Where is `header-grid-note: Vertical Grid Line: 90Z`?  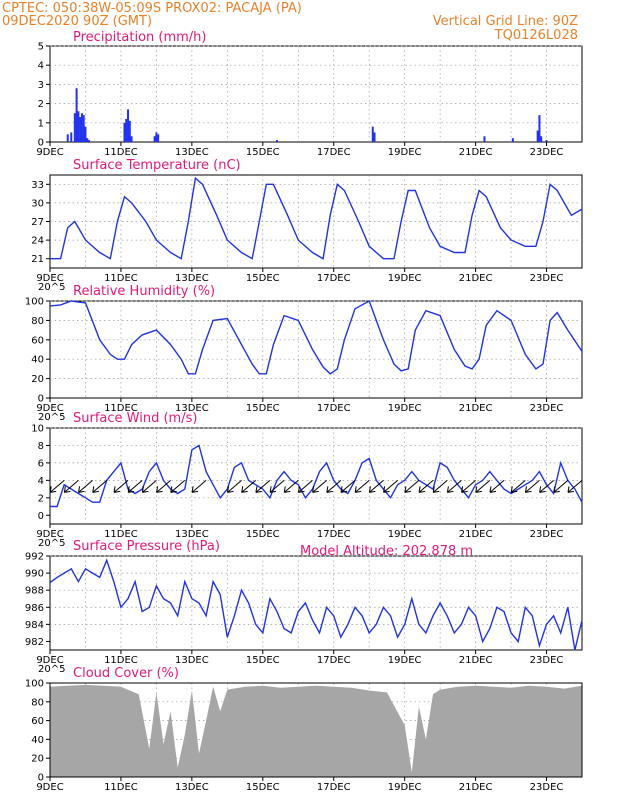 header-grid-note: Vertical Grid Line: 90Z is located at coordinates (505, 21).